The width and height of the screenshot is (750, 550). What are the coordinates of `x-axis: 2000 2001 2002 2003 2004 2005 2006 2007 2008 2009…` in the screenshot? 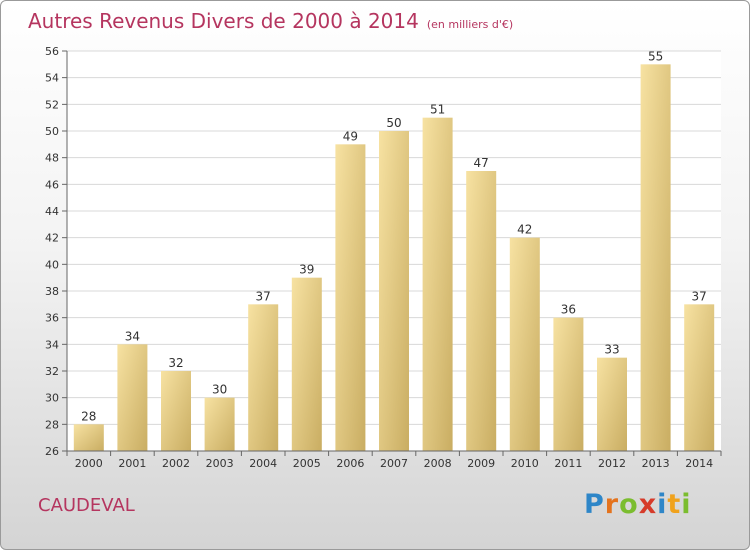 It's located at (394, 460).